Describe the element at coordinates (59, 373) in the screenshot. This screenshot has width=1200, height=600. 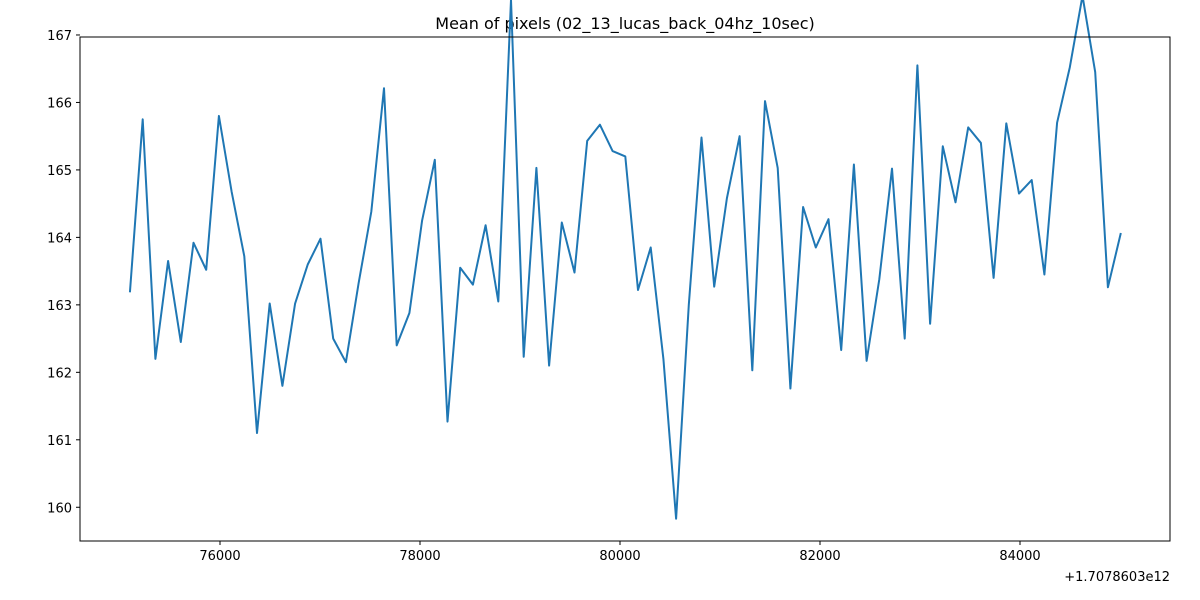
I see `y-tick-label: 162` at that location.